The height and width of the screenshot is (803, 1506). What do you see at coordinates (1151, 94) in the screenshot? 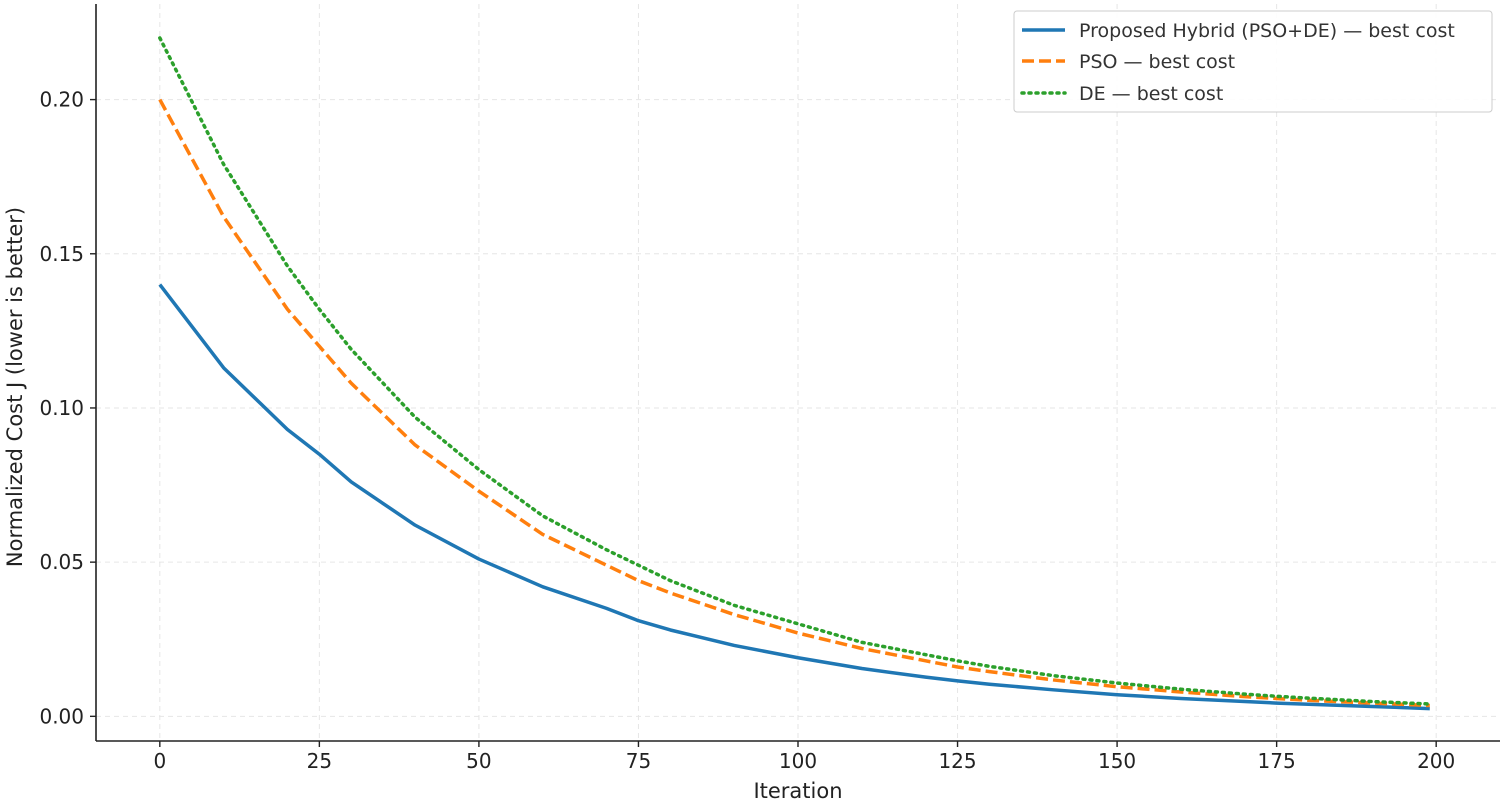
I see `legend-label-de: DE — best cost` at bounding box center [1151, 94].